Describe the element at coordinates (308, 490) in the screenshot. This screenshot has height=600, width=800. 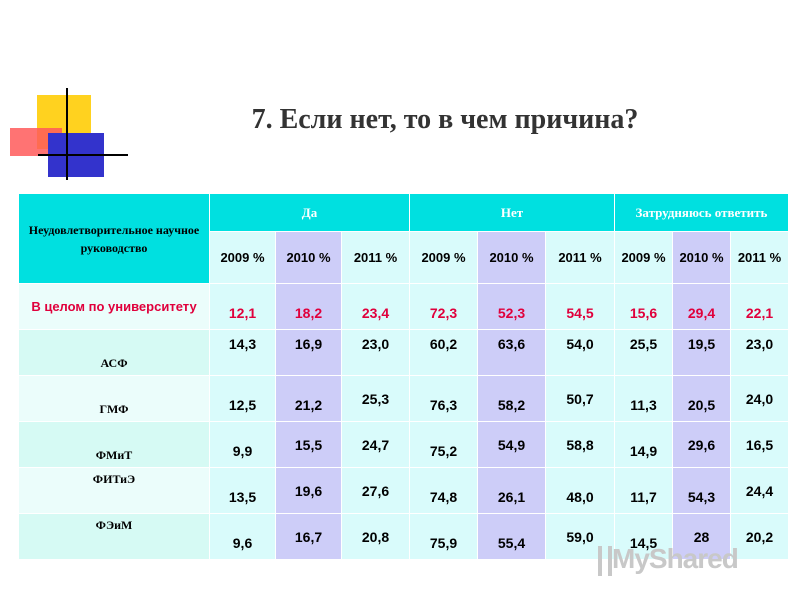
I see `table-cell: 19,6` at that location.